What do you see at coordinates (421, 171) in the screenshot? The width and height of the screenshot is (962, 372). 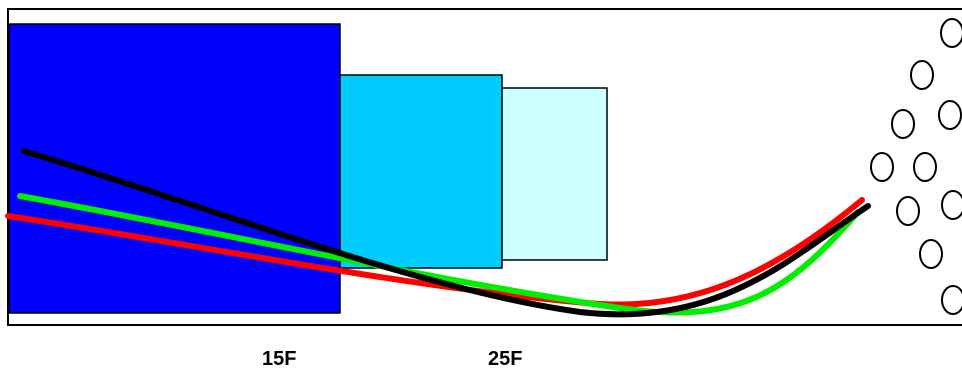 I see `cyan-block` at bounding box center [421, 171].